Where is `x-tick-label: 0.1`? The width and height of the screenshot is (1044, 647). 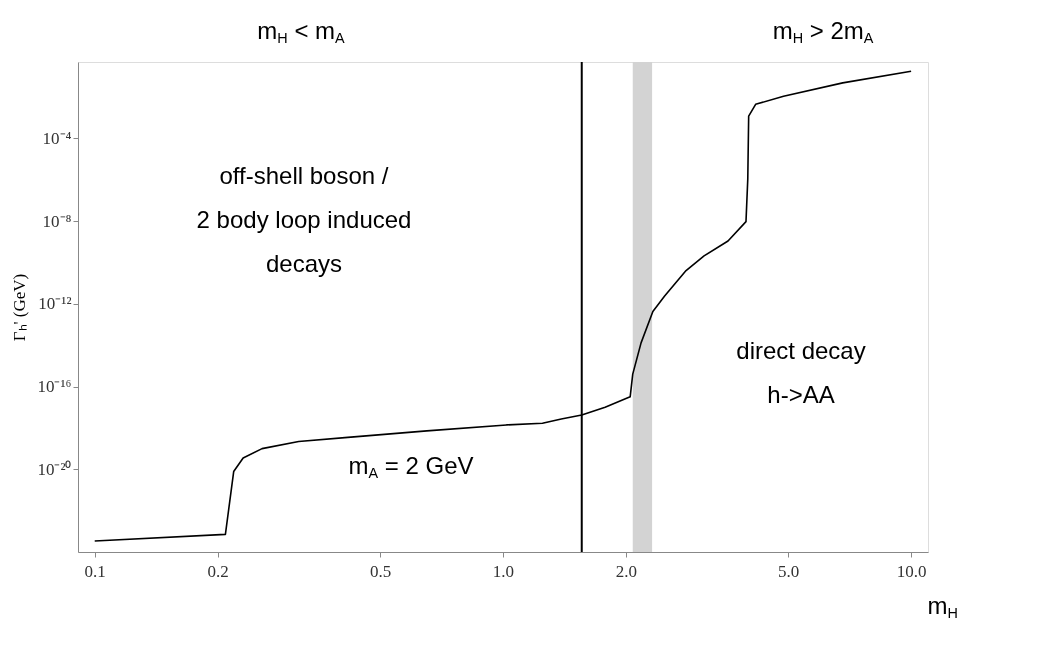 x-tick-label: 0.1 is located at coordinates (95, 571).